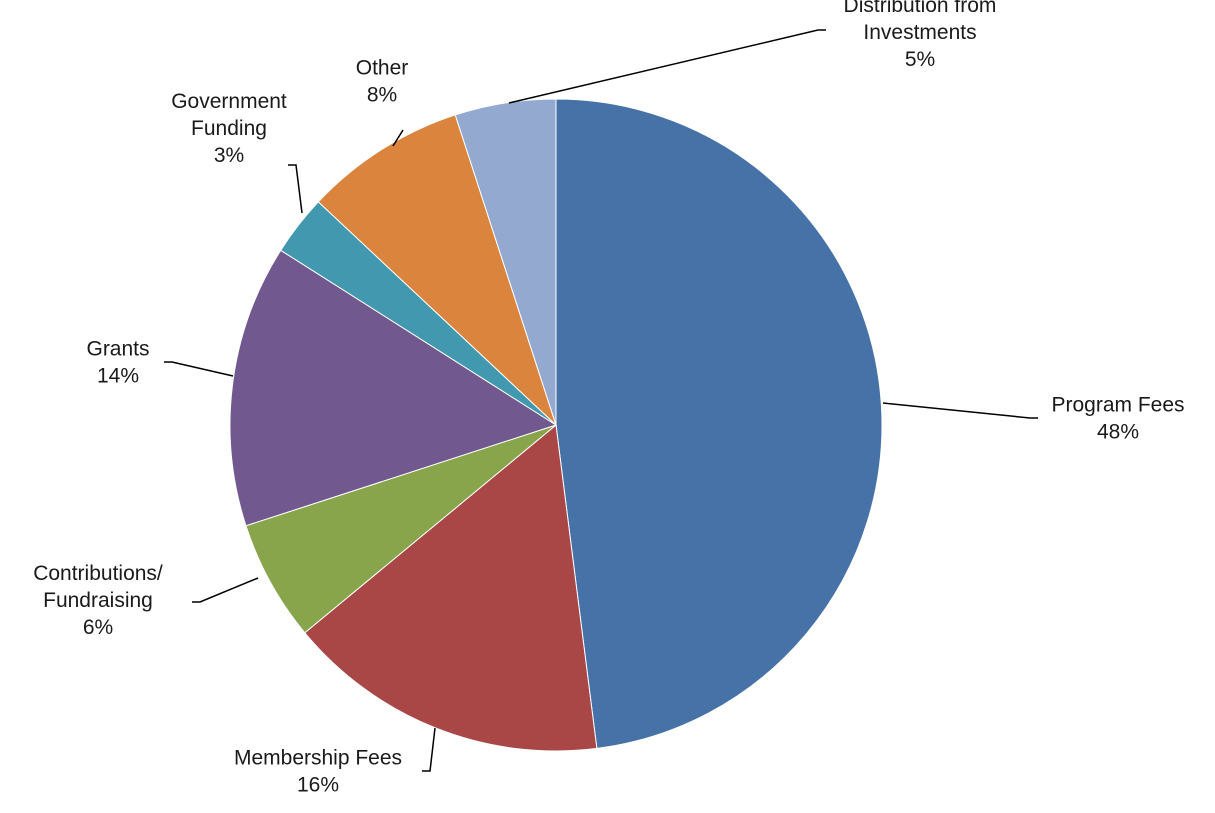 The height and width of the screenshot is (813, 1215). I want to click on slice-percent-label: 3%, so click(229, 155).